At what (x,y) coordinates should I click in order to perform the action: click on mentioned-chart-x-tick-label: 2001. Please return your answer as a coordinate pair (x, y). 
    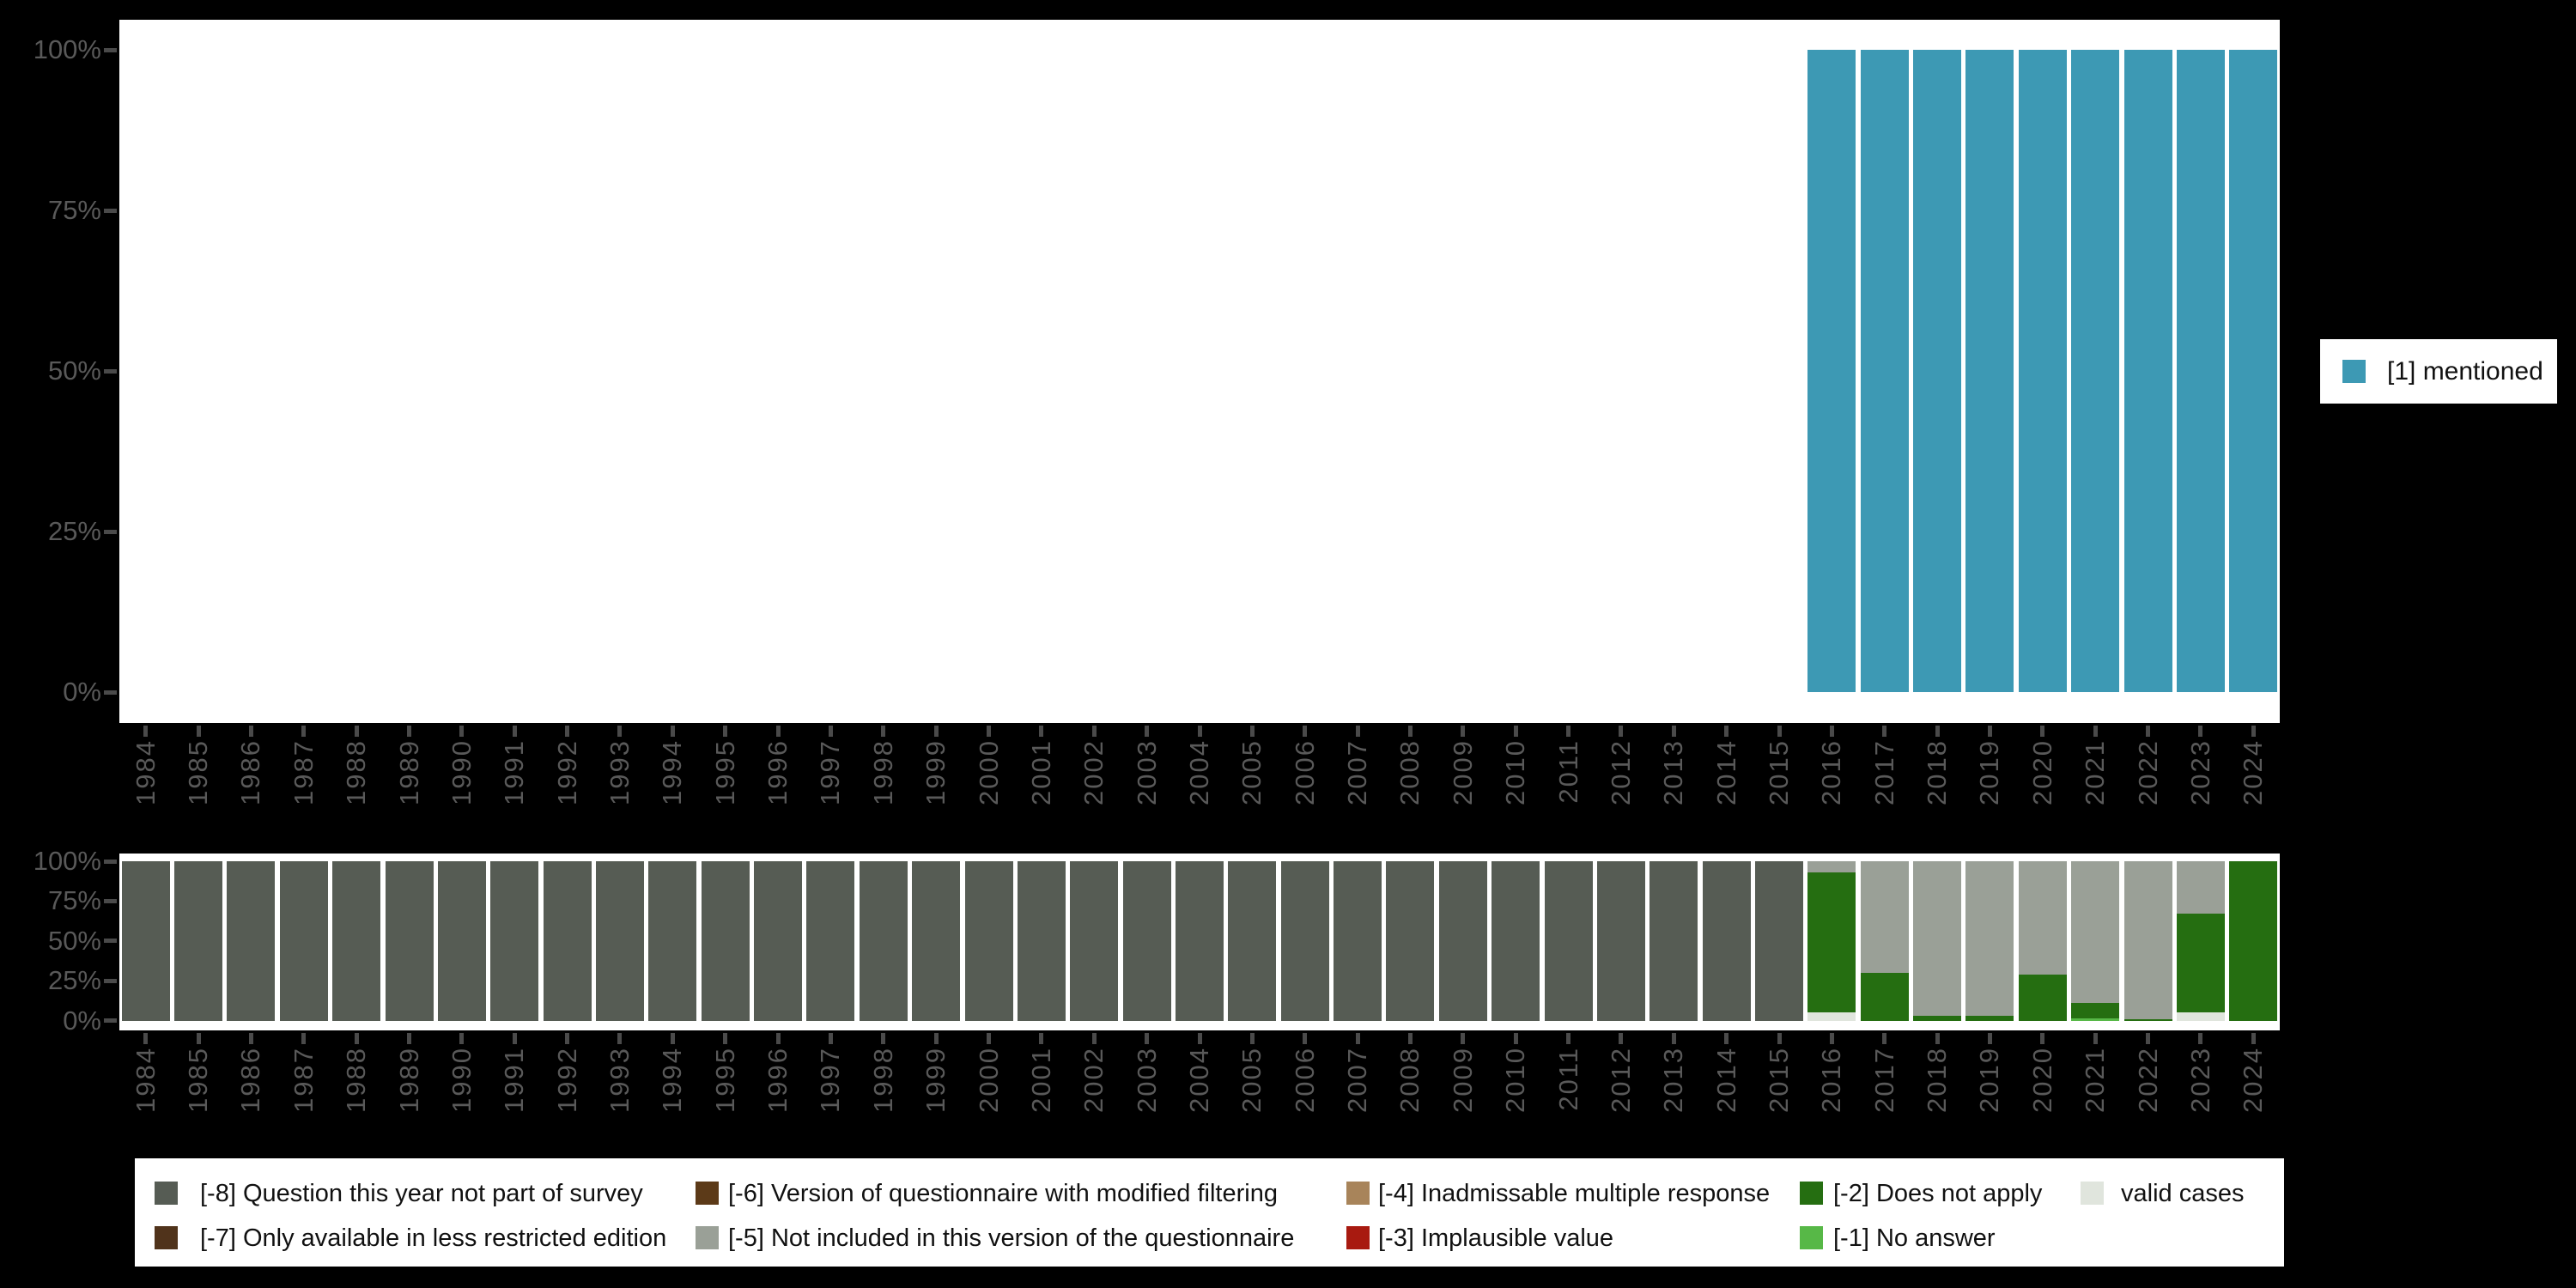
    Looking at the image, I should click on (1041, 772).